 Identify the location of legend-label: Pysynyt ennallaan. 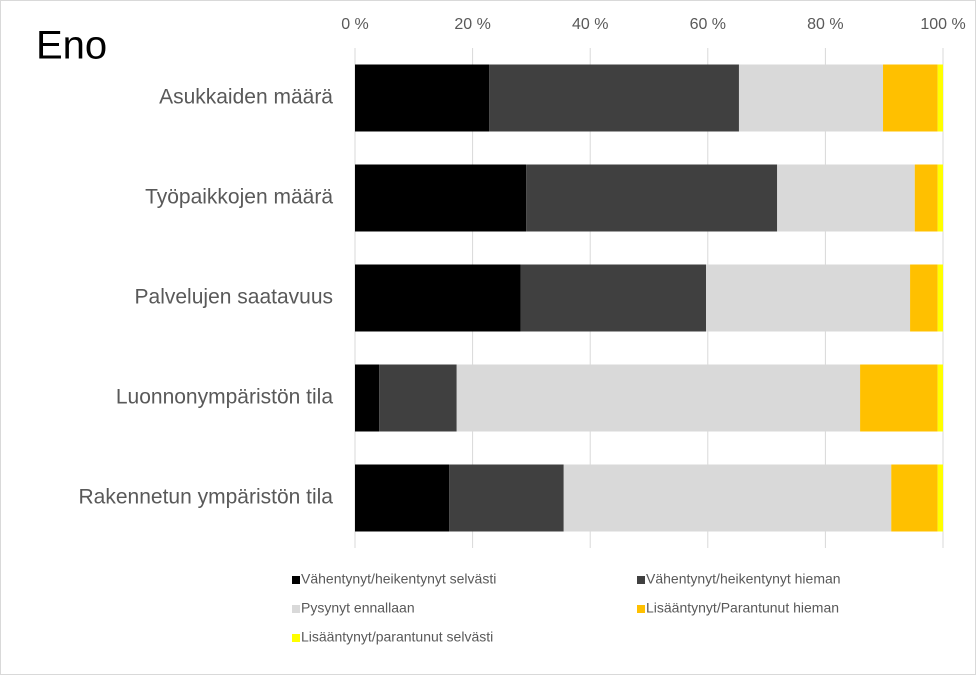
(358, 608).